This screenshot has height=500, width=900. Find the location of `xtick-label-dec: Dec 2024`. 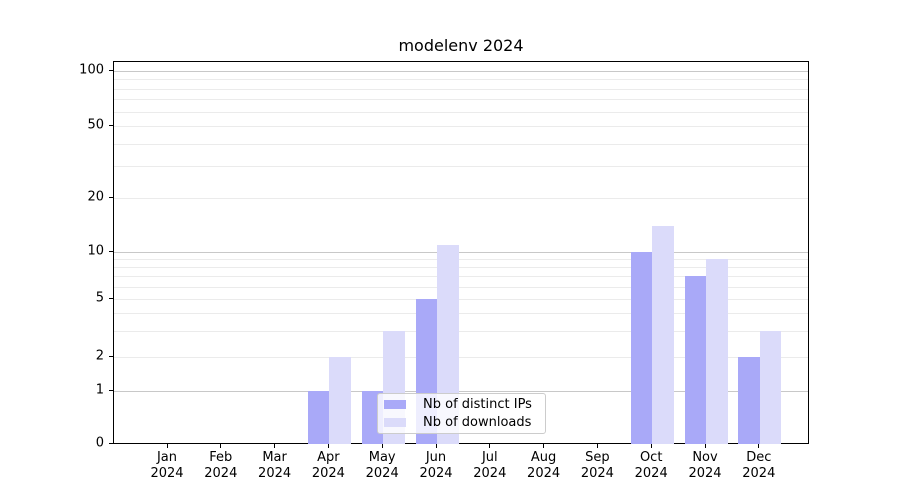

xtick-label-dec: Dec 2024 is located at coordinates (759, 465).